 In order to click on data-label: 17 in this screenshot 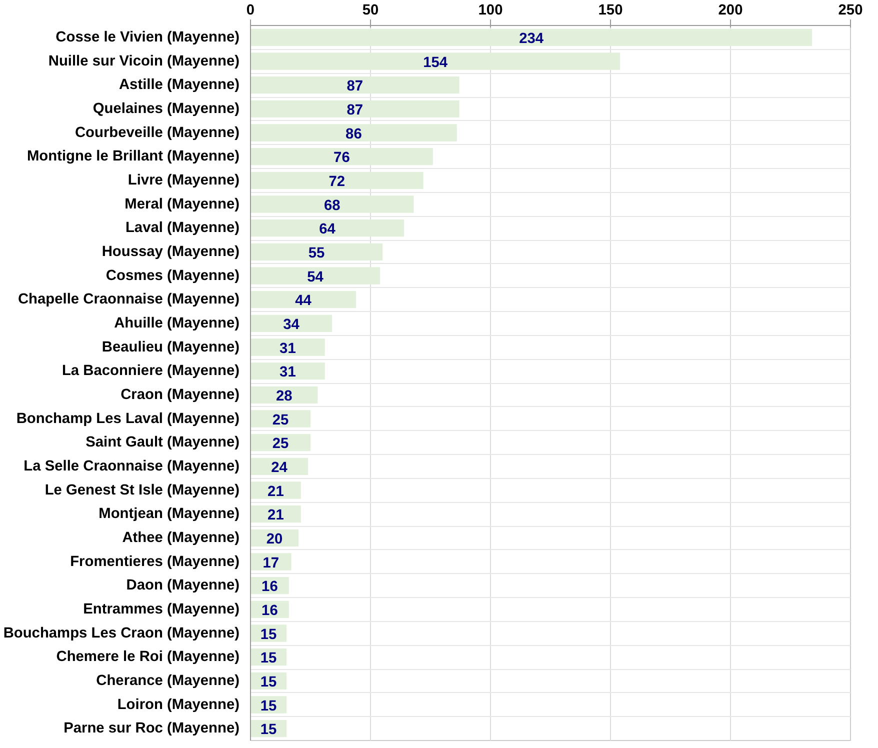, I will do `click(271, 563)`.